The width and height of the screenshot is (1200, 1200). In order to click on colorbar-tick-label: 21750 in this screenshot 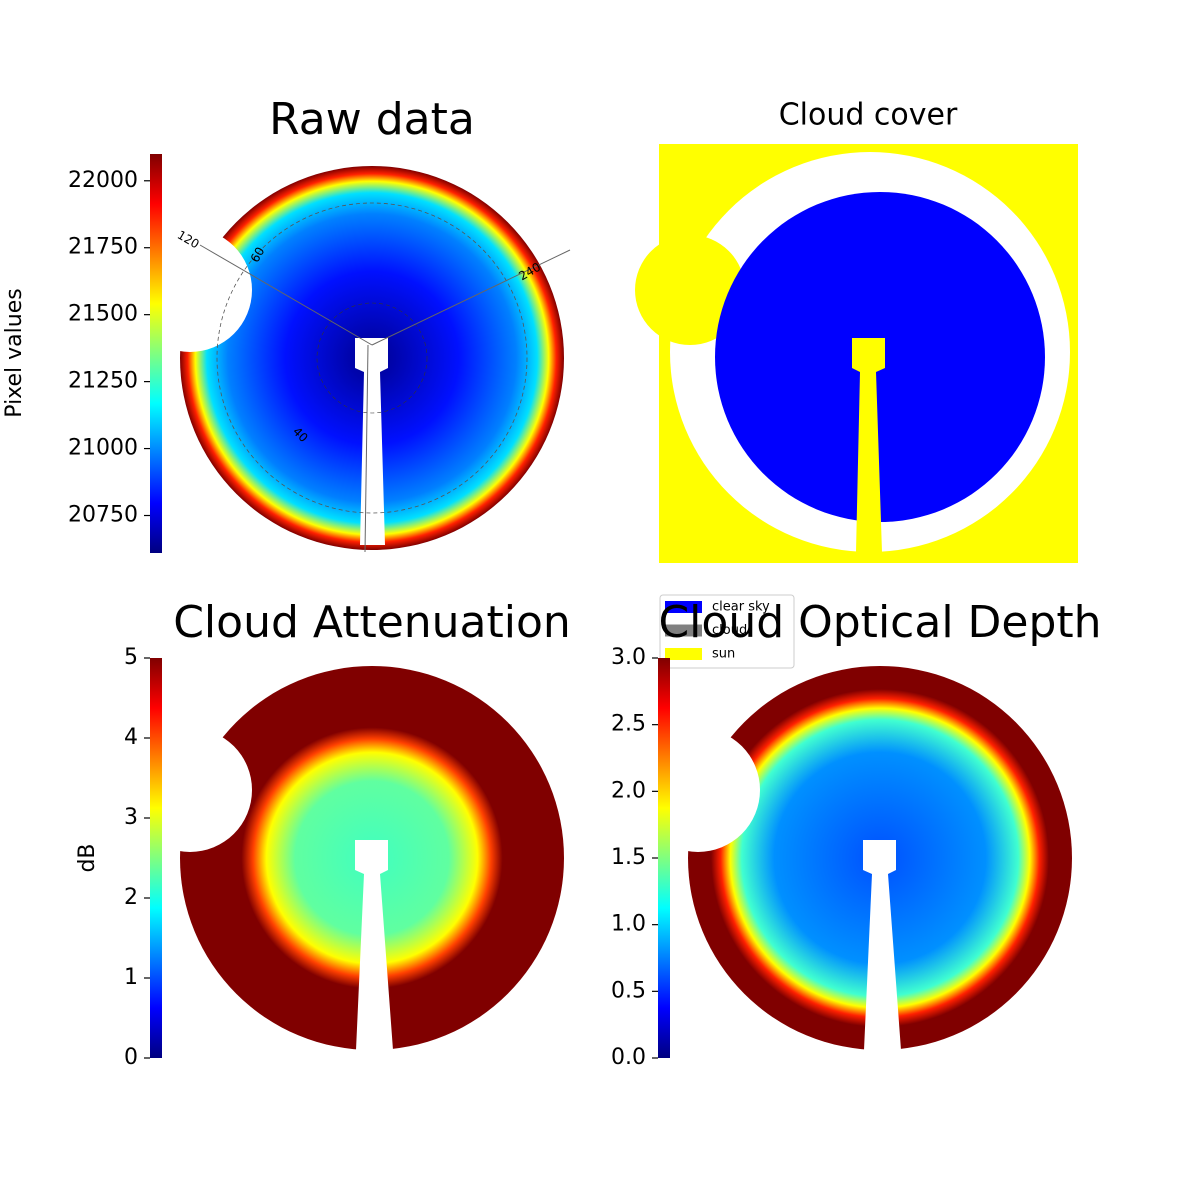, I will do `click(103, 247)`.